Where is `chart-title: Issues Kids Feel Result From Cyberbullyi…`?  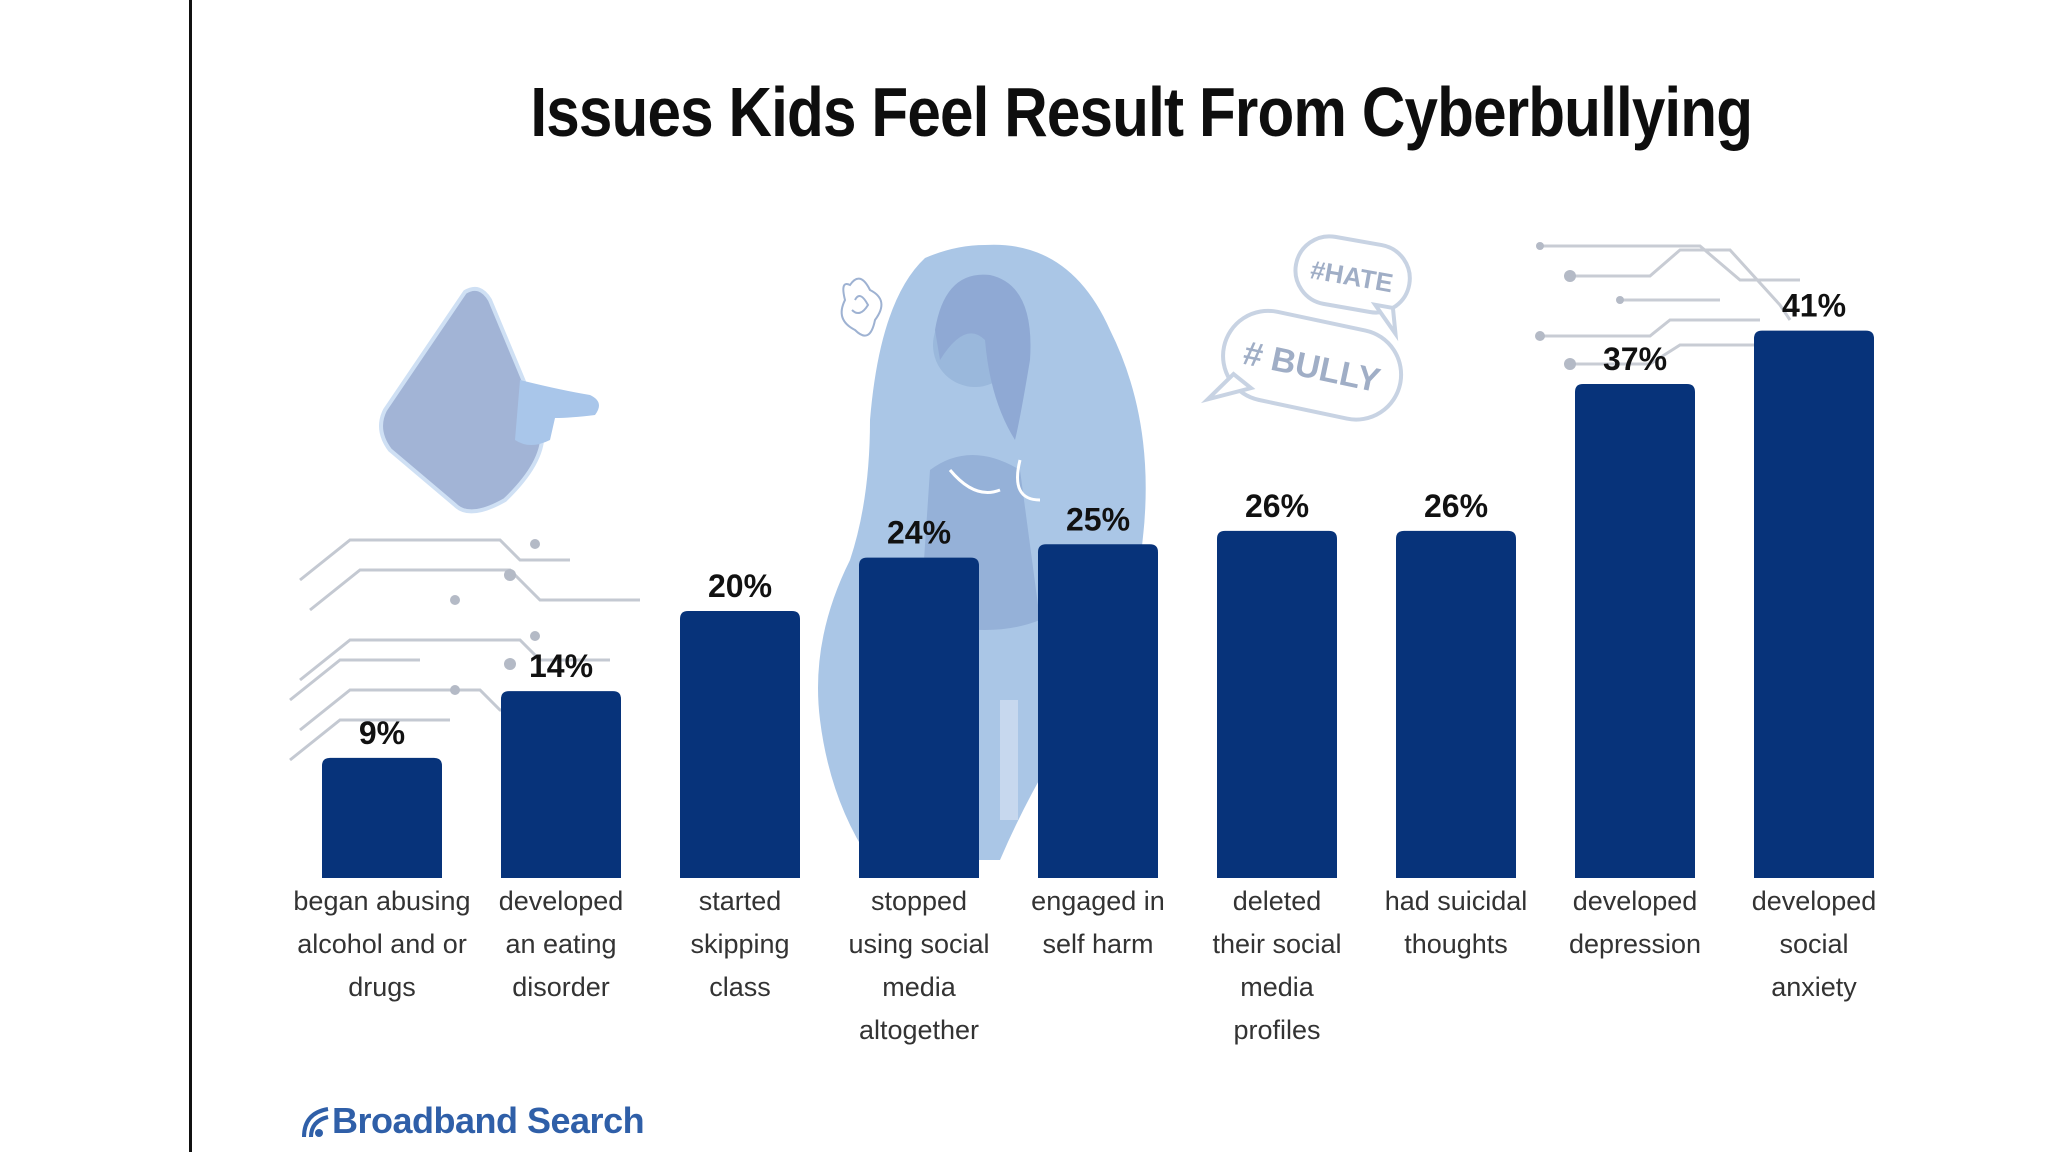
chart-title: Issues Kids Feel Result From Cyberbullyi… is located at coordinates (1141, 112).